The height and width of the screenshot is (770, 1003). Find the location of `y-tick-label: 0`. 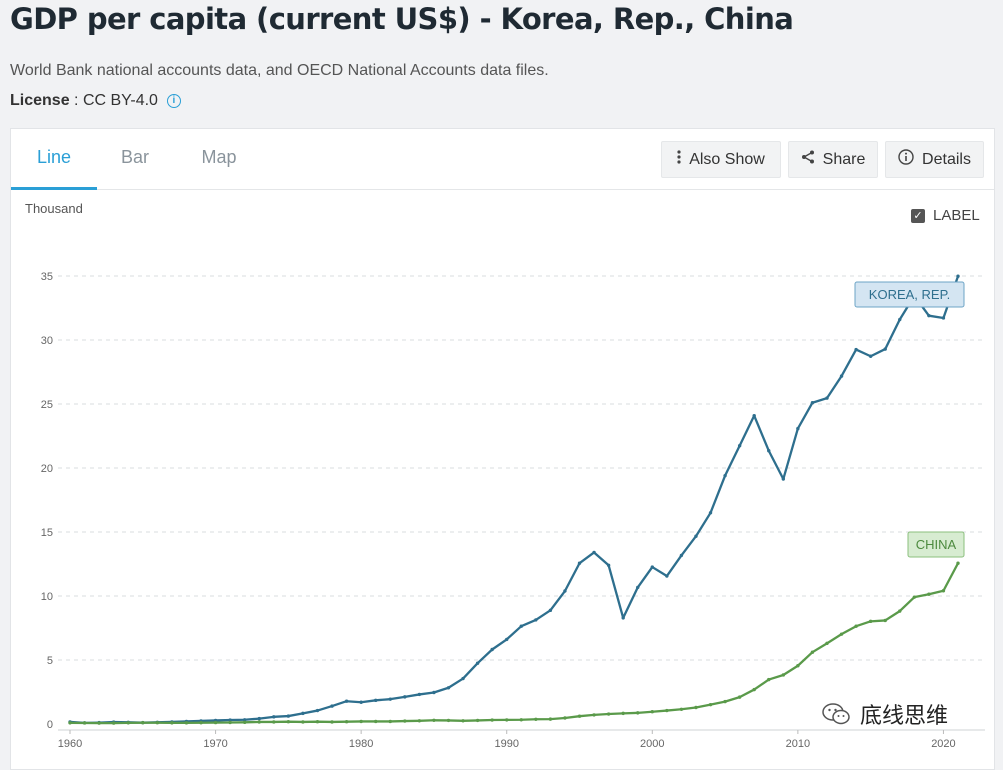

y-tick-label: 0 is located at coordinates (50, 725).